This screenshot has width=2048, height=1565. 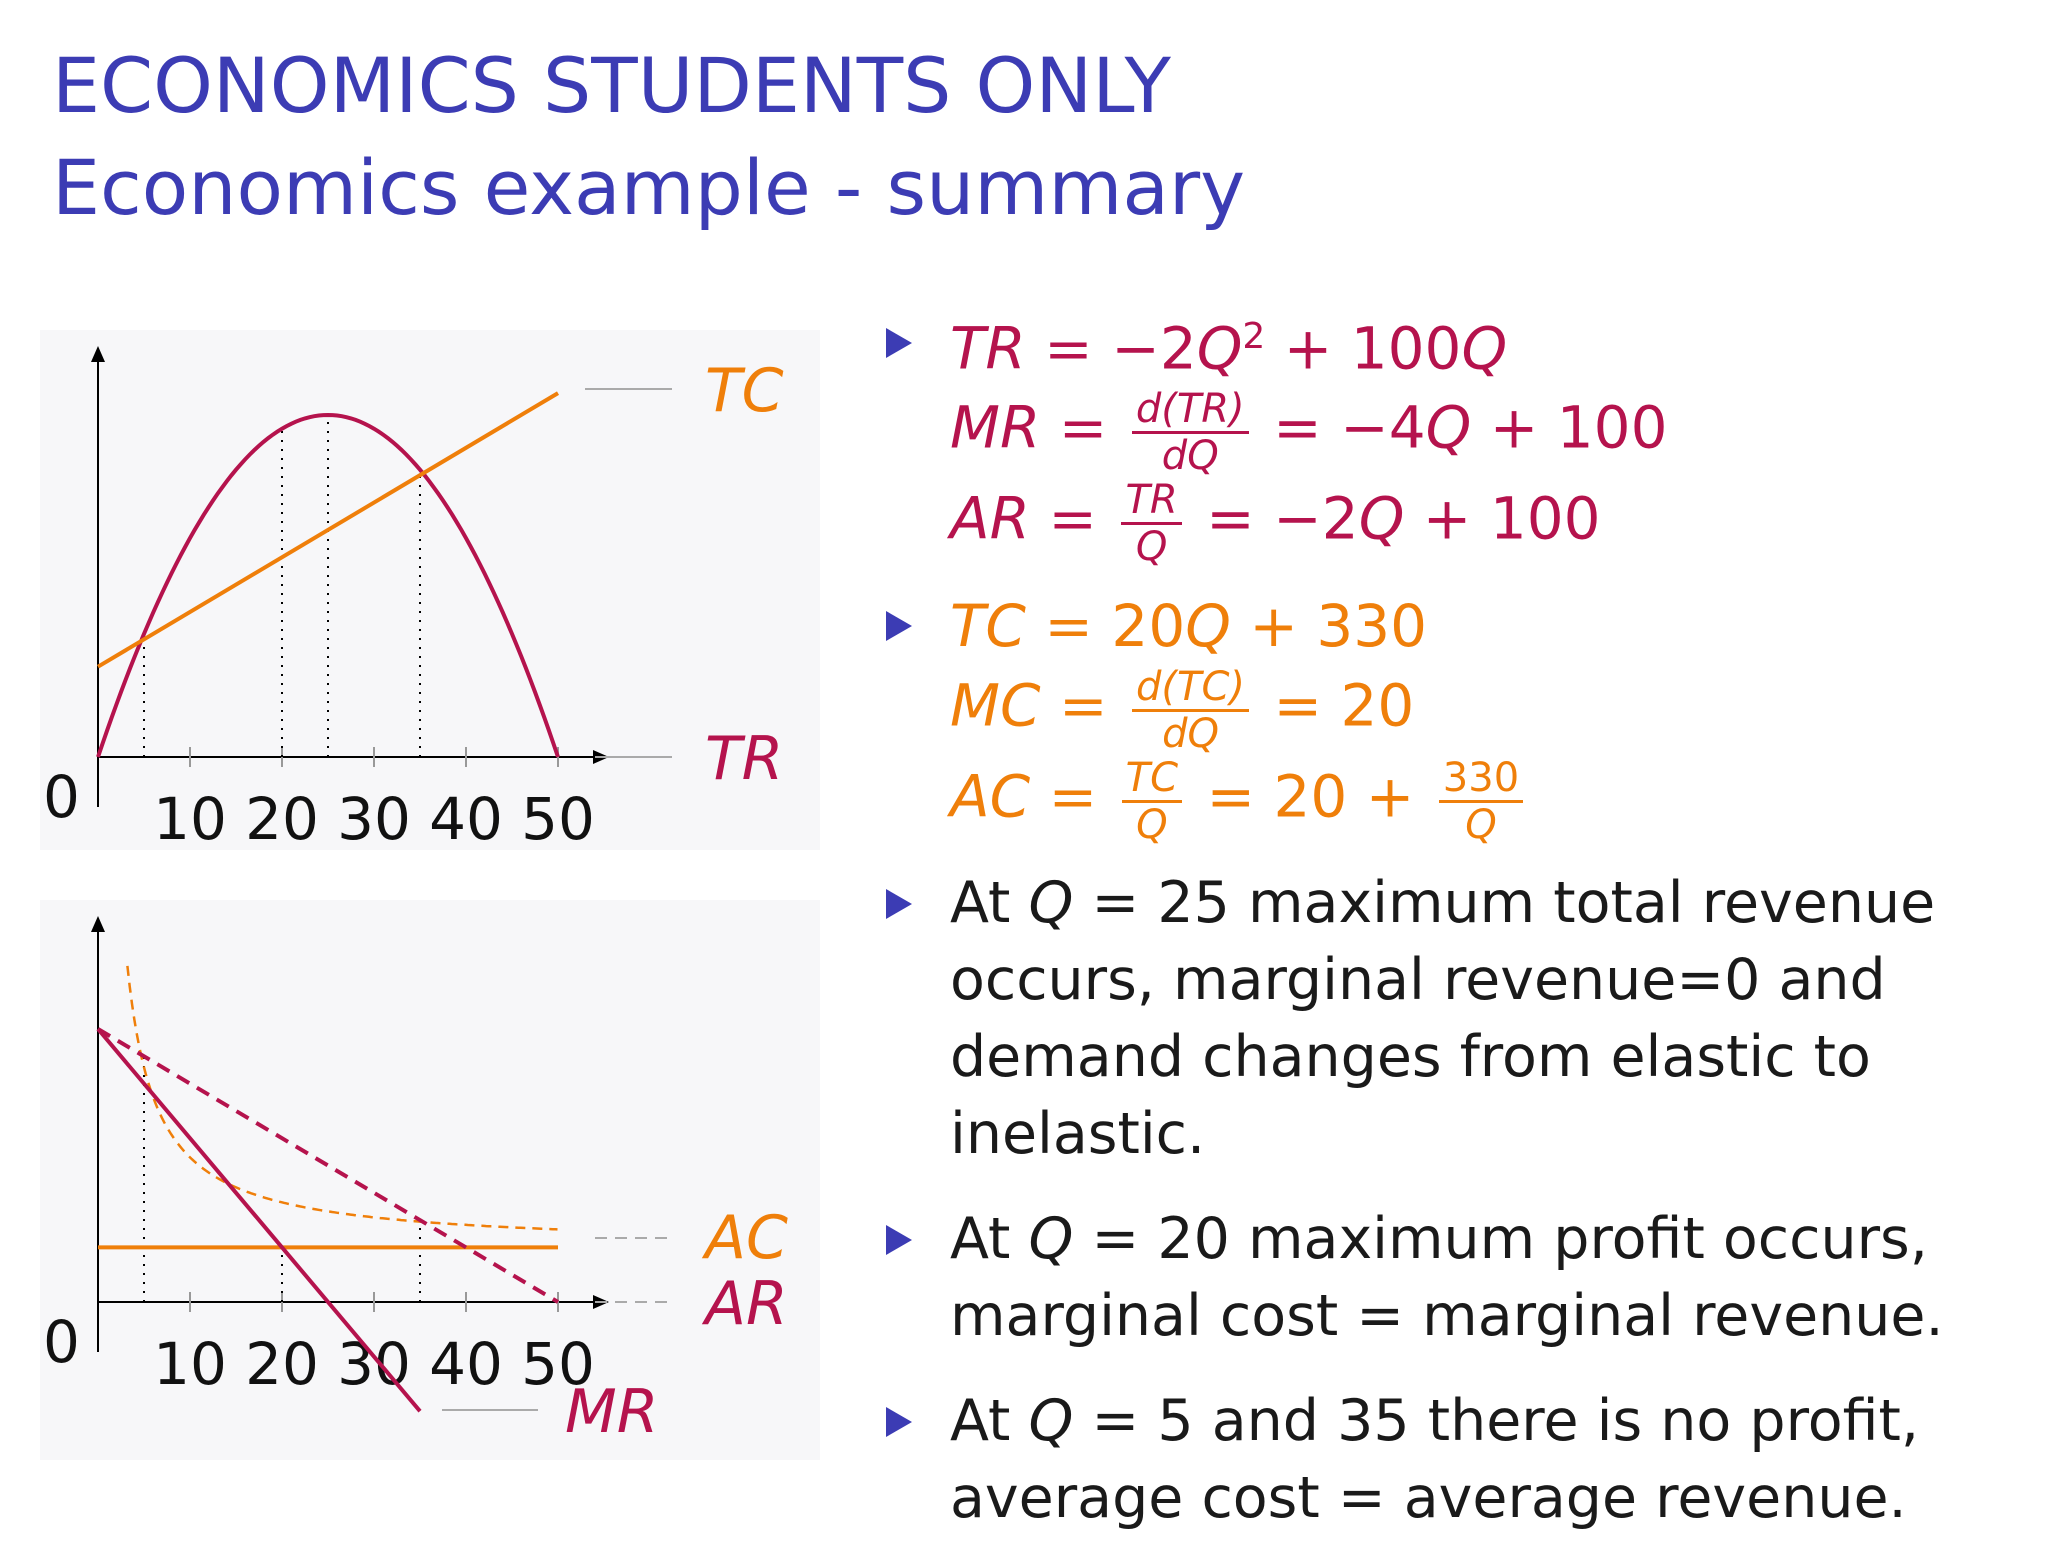 What do you see at coordinates (342, 1098) in the screenshot?
I see `ac-curve` at bounding box center [342, 1098].